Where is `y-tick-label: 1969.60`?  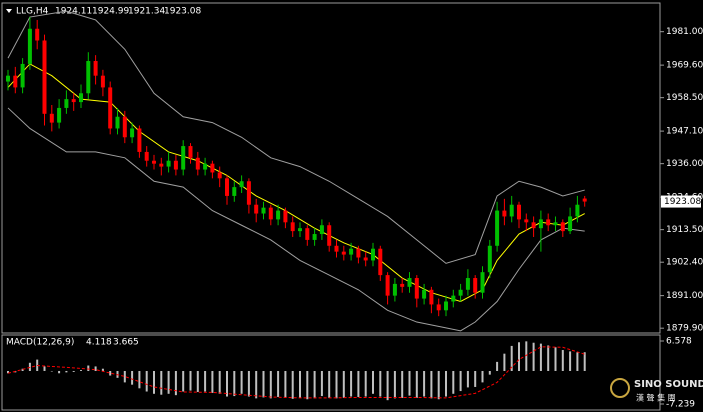
y-tick-label: 1969.60 is located at coordinates (684, 66).